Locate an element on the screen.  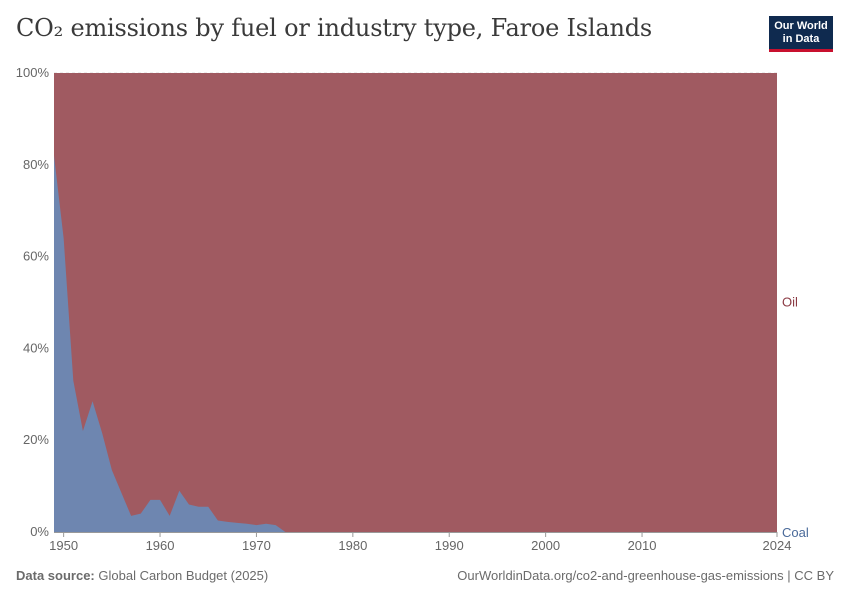
owid-logo: Our World in Data is located at coordinates (801, 34).